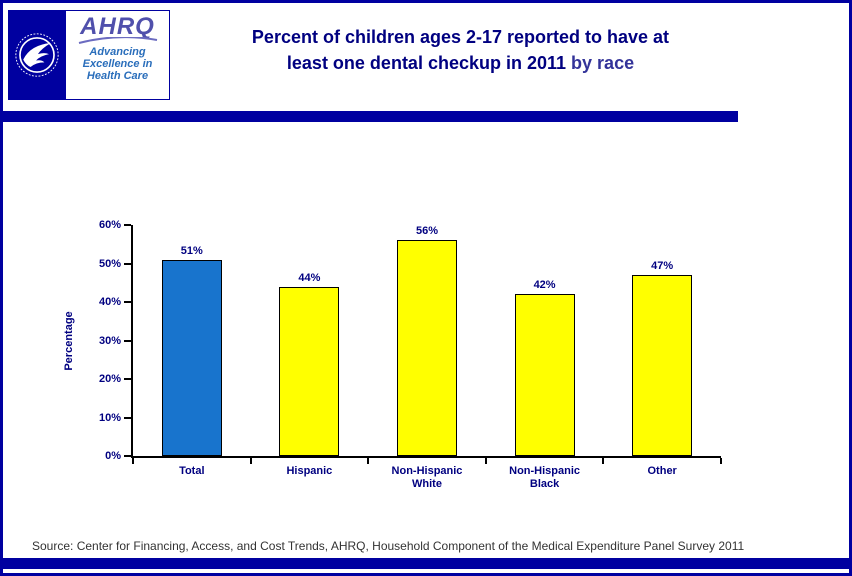 Image resolution: width=852 pixels, height=576 pixels. I want to click on bar: 47%, so click(662, 358).